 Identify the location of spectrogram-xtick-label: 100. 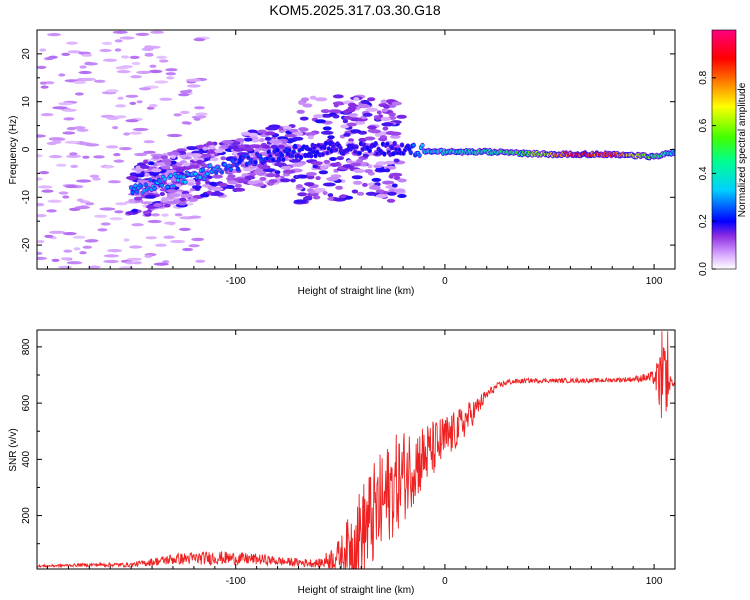
(654, 281).